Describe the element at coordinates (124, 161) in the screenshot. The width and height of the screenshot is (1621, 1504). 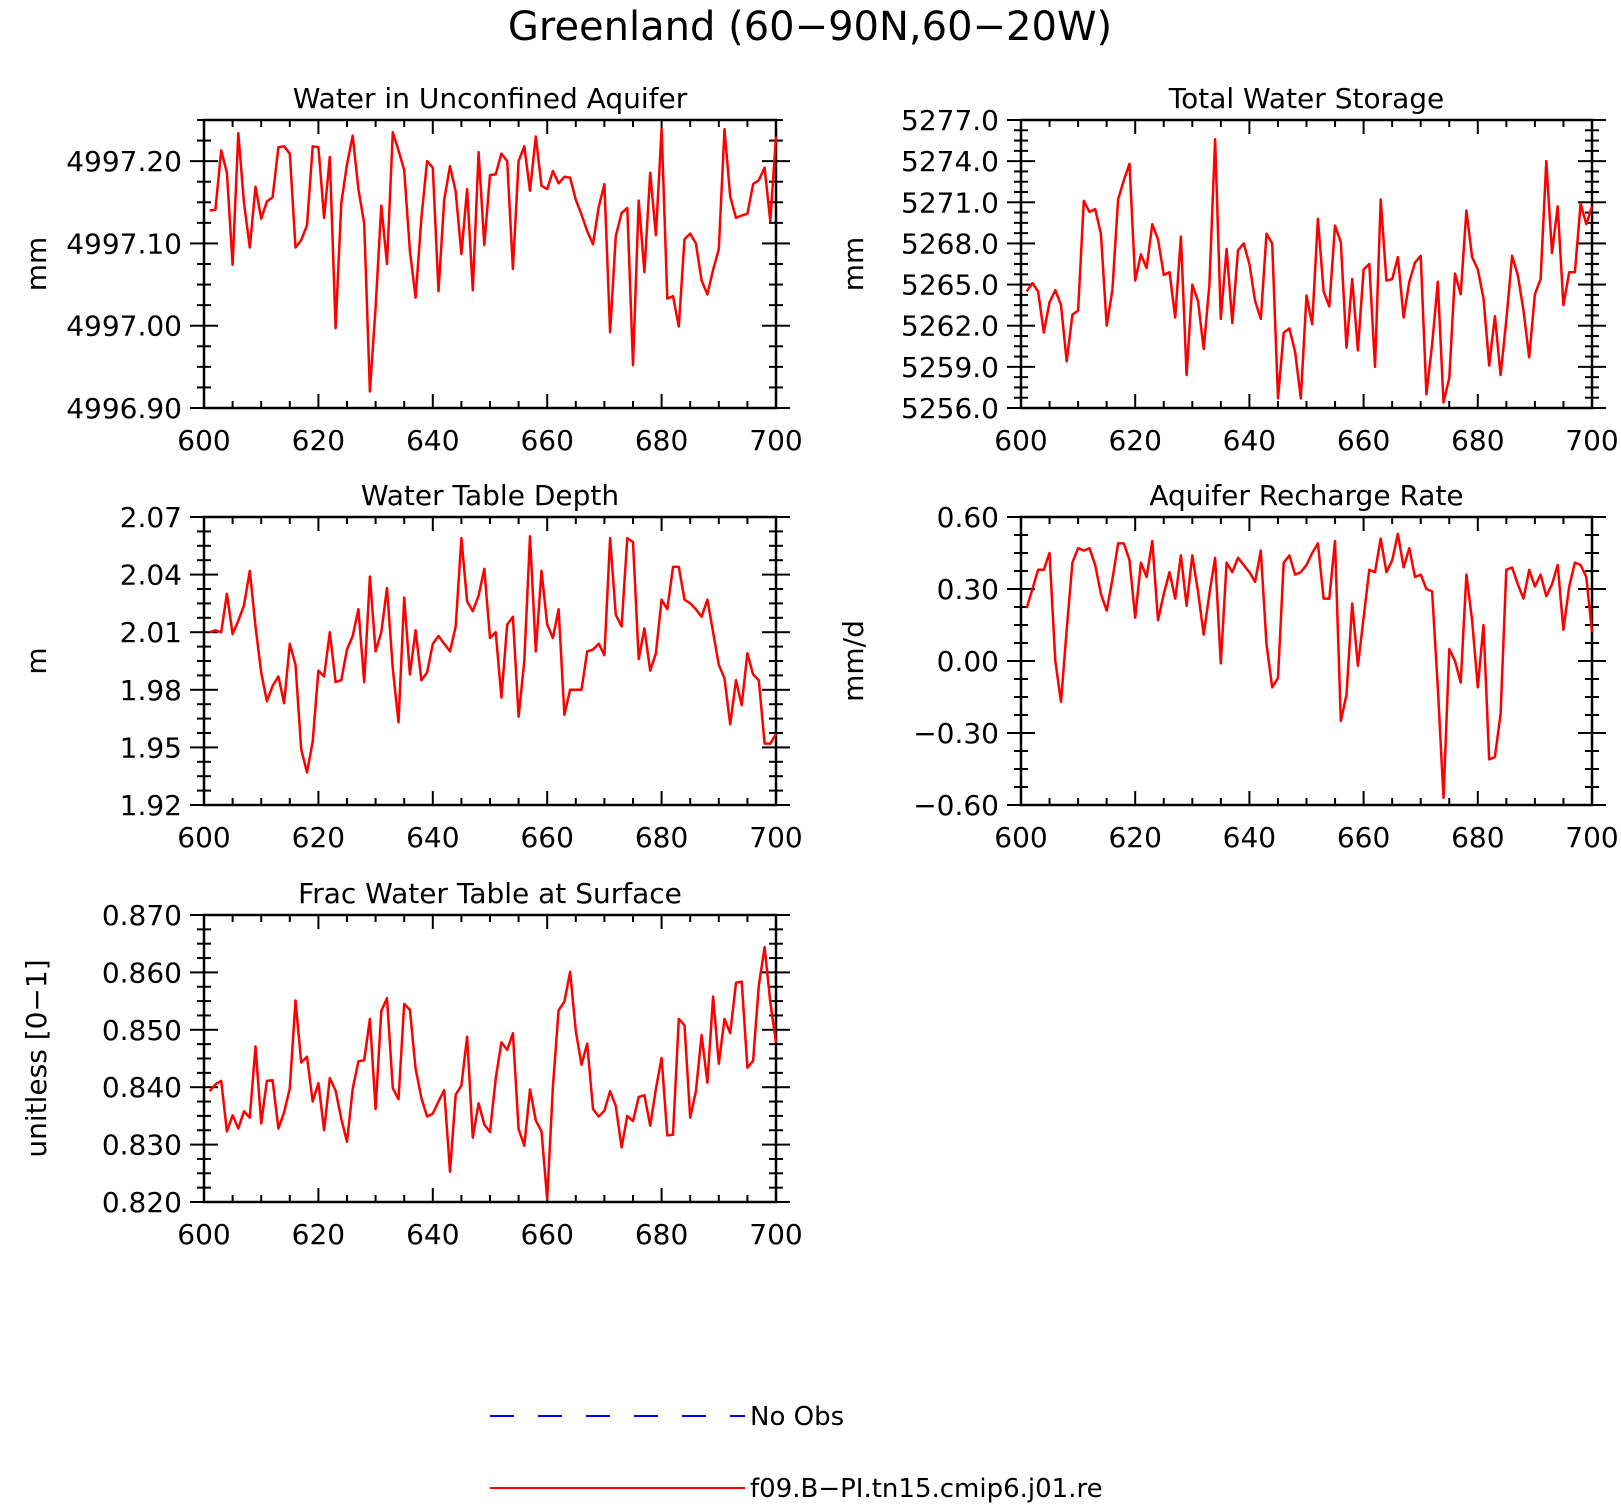
I see `y-tick-label: 4997.20` at that location.